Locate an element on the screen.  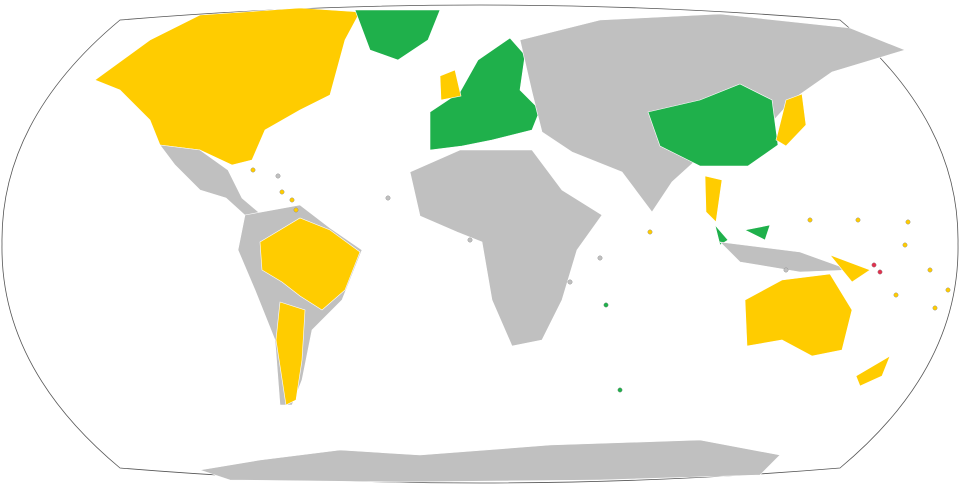
region-antarctica is located at coordinates (490, 461).